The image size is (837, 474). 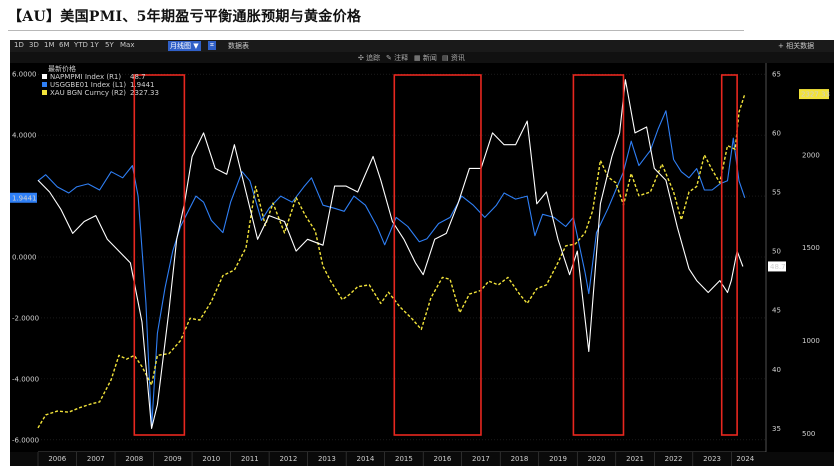 What do you see at coordinates (674, 459) in the screenshot?
I see `x-tick-label: 2022` at bounding box center [674, 459].